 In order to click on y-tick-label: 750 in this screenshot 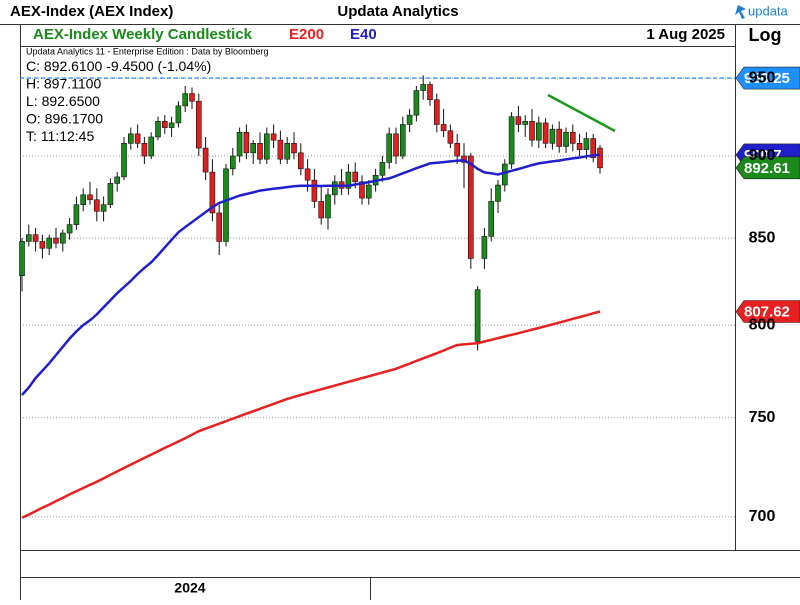, I will do `click(762, 417)`.